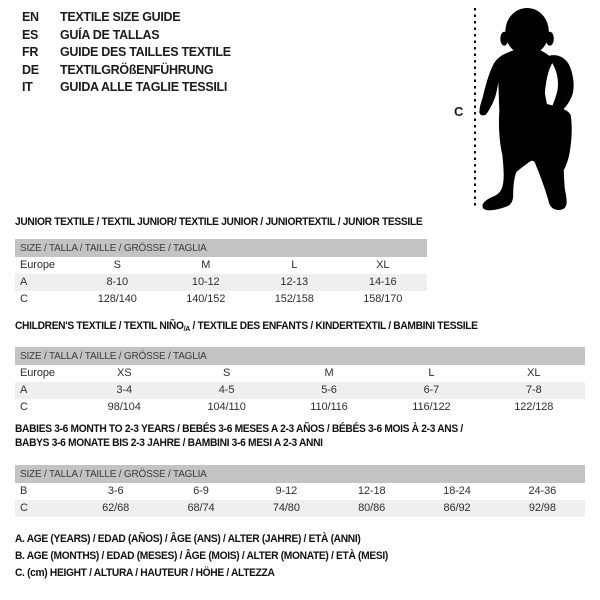 Image resolution: width=600 pixels, height=600 pixels. I want to click on age-cell: 12-13, so click(294, 282).